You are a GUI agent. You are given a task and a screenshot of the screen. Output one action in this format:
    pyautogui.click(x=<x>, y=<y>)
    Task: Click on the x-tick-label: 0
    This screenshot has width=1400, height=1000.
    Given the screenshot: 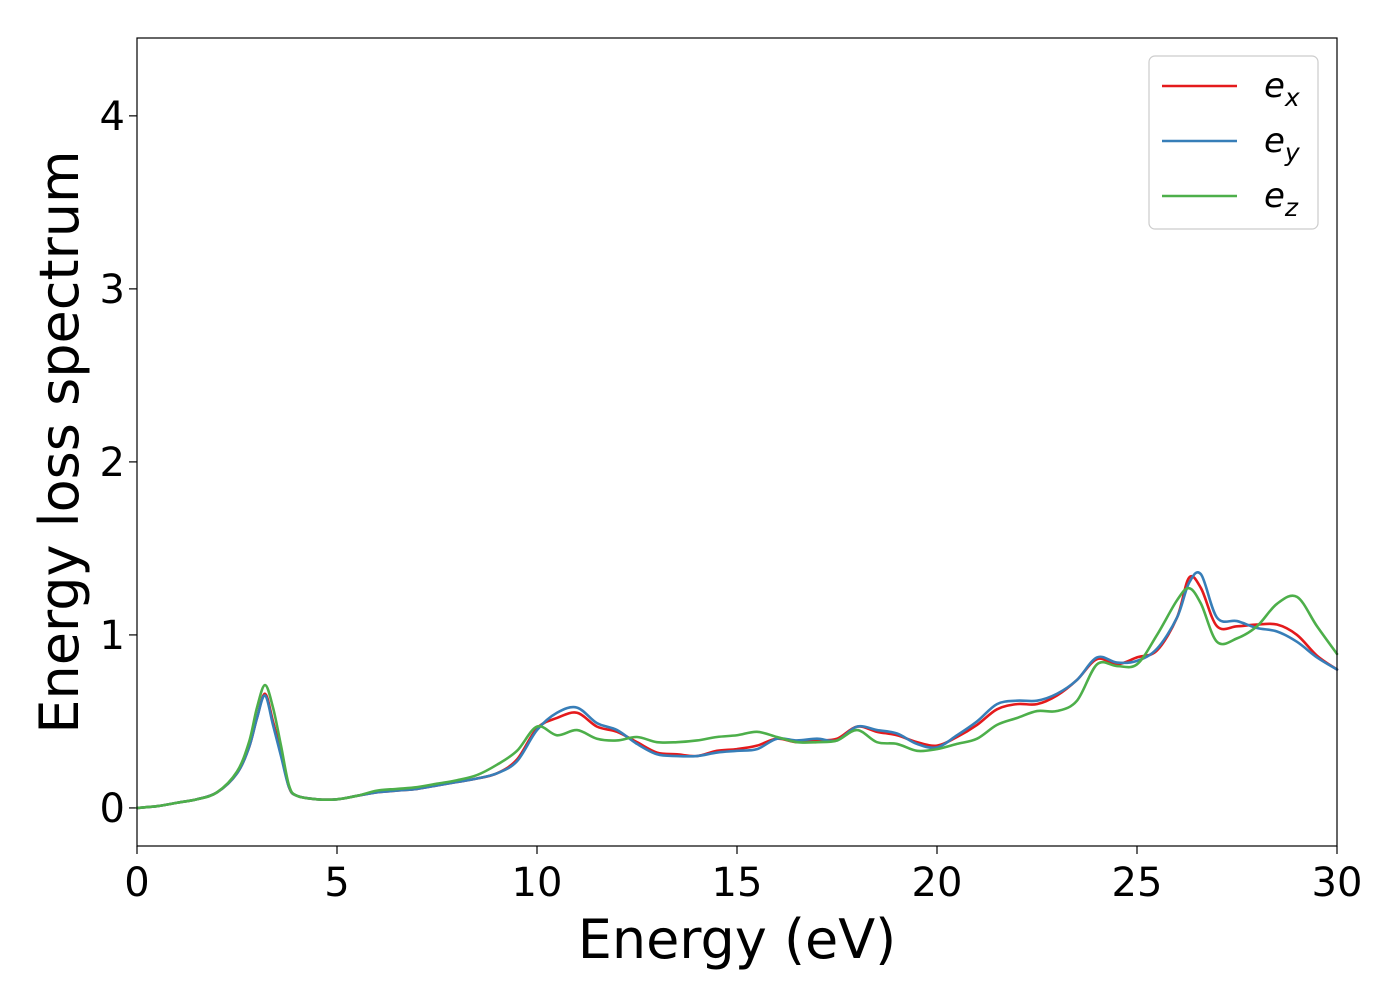 What is the action you would take?
    pyautogui.click(x=136, y=883)
    